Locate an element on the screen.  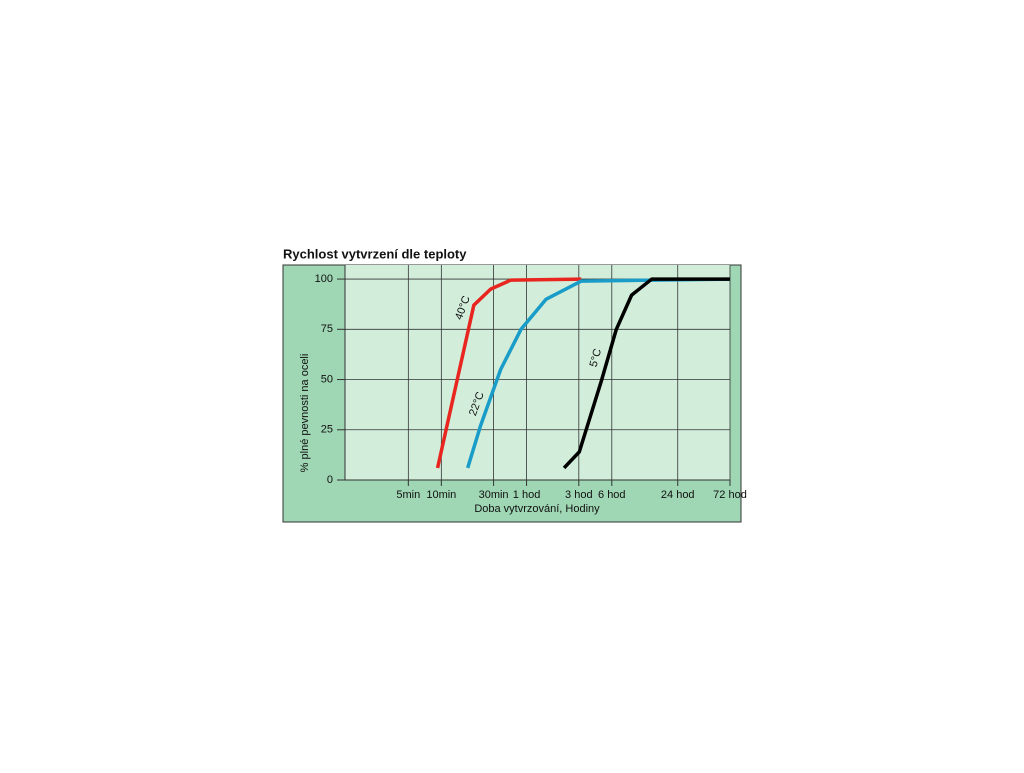
y-tick-label: 50 is located at coordinates (327, 379).